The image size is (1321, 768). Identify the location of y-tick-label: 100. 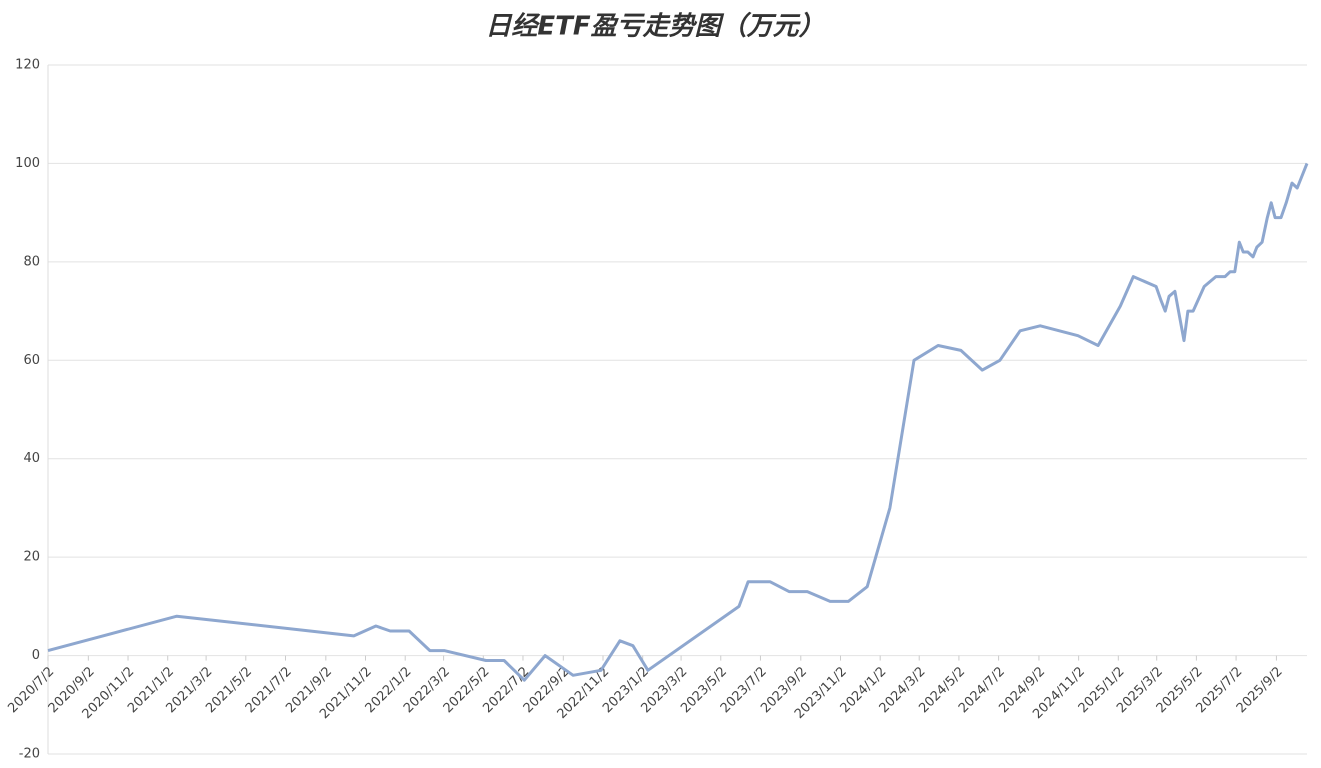
(27, 163).